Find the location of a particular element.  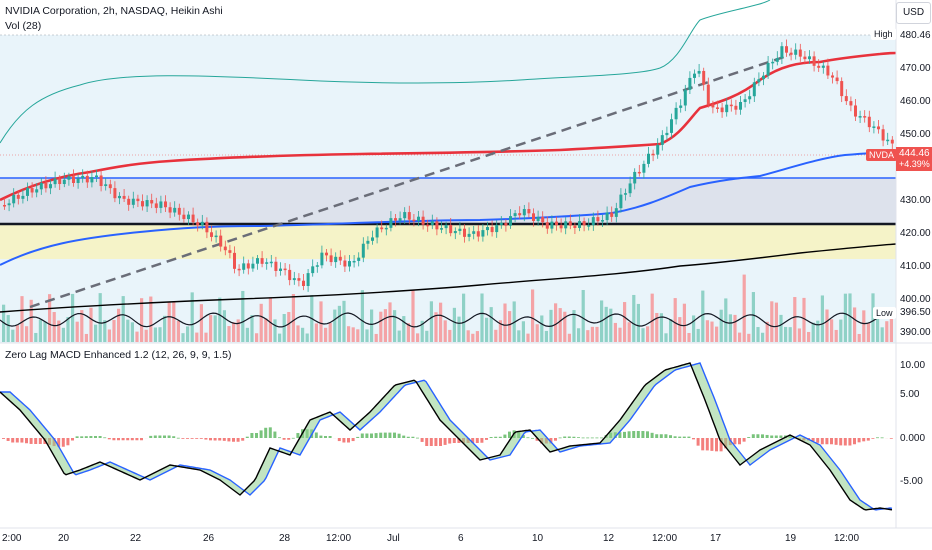

currency-button: USD is located at coordinates (913, 13).